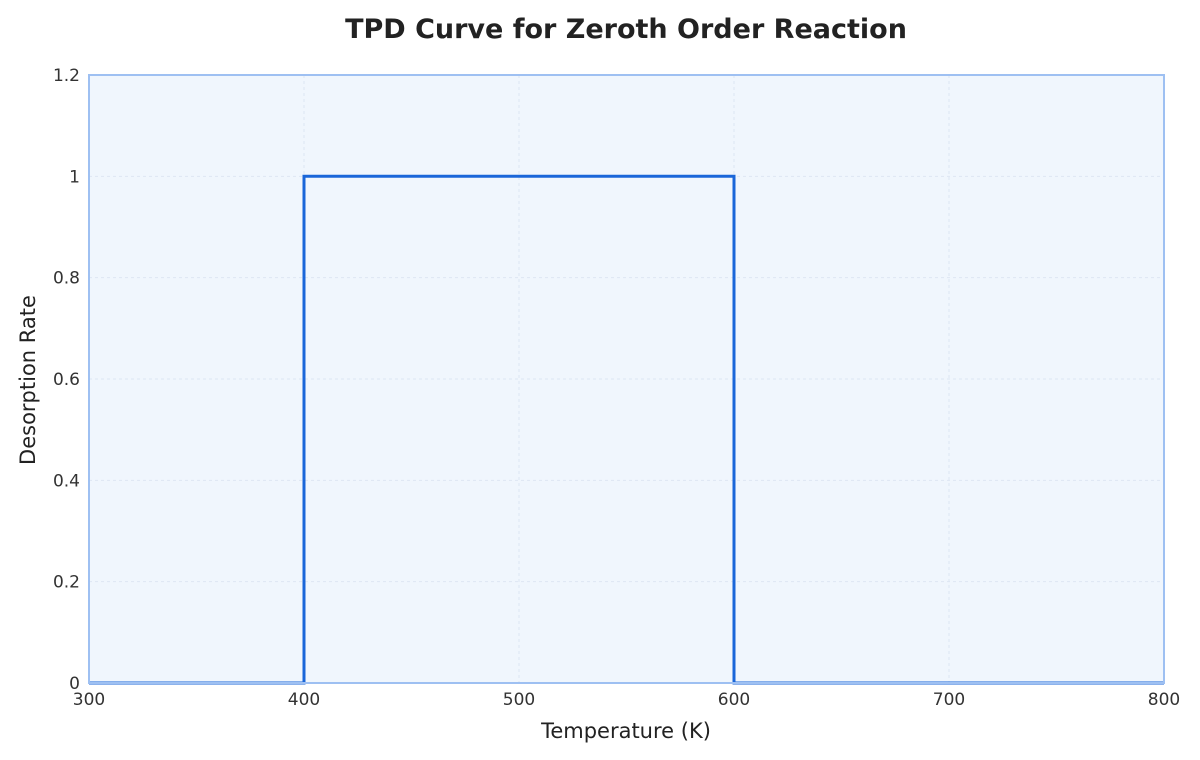 The width and height of the screenshot is (1200, 760). I want to click on x-tick-label: 400, so click(304, 700).